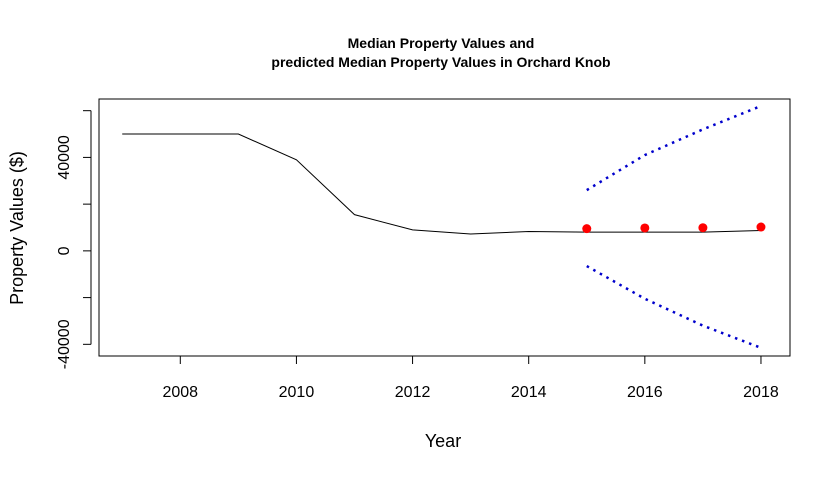 The image size is (840, 480). What do you see at coordinates (645, 392) in the screenshot?
I see `x-tick-label: 2016` at bounding box center [645, 392].